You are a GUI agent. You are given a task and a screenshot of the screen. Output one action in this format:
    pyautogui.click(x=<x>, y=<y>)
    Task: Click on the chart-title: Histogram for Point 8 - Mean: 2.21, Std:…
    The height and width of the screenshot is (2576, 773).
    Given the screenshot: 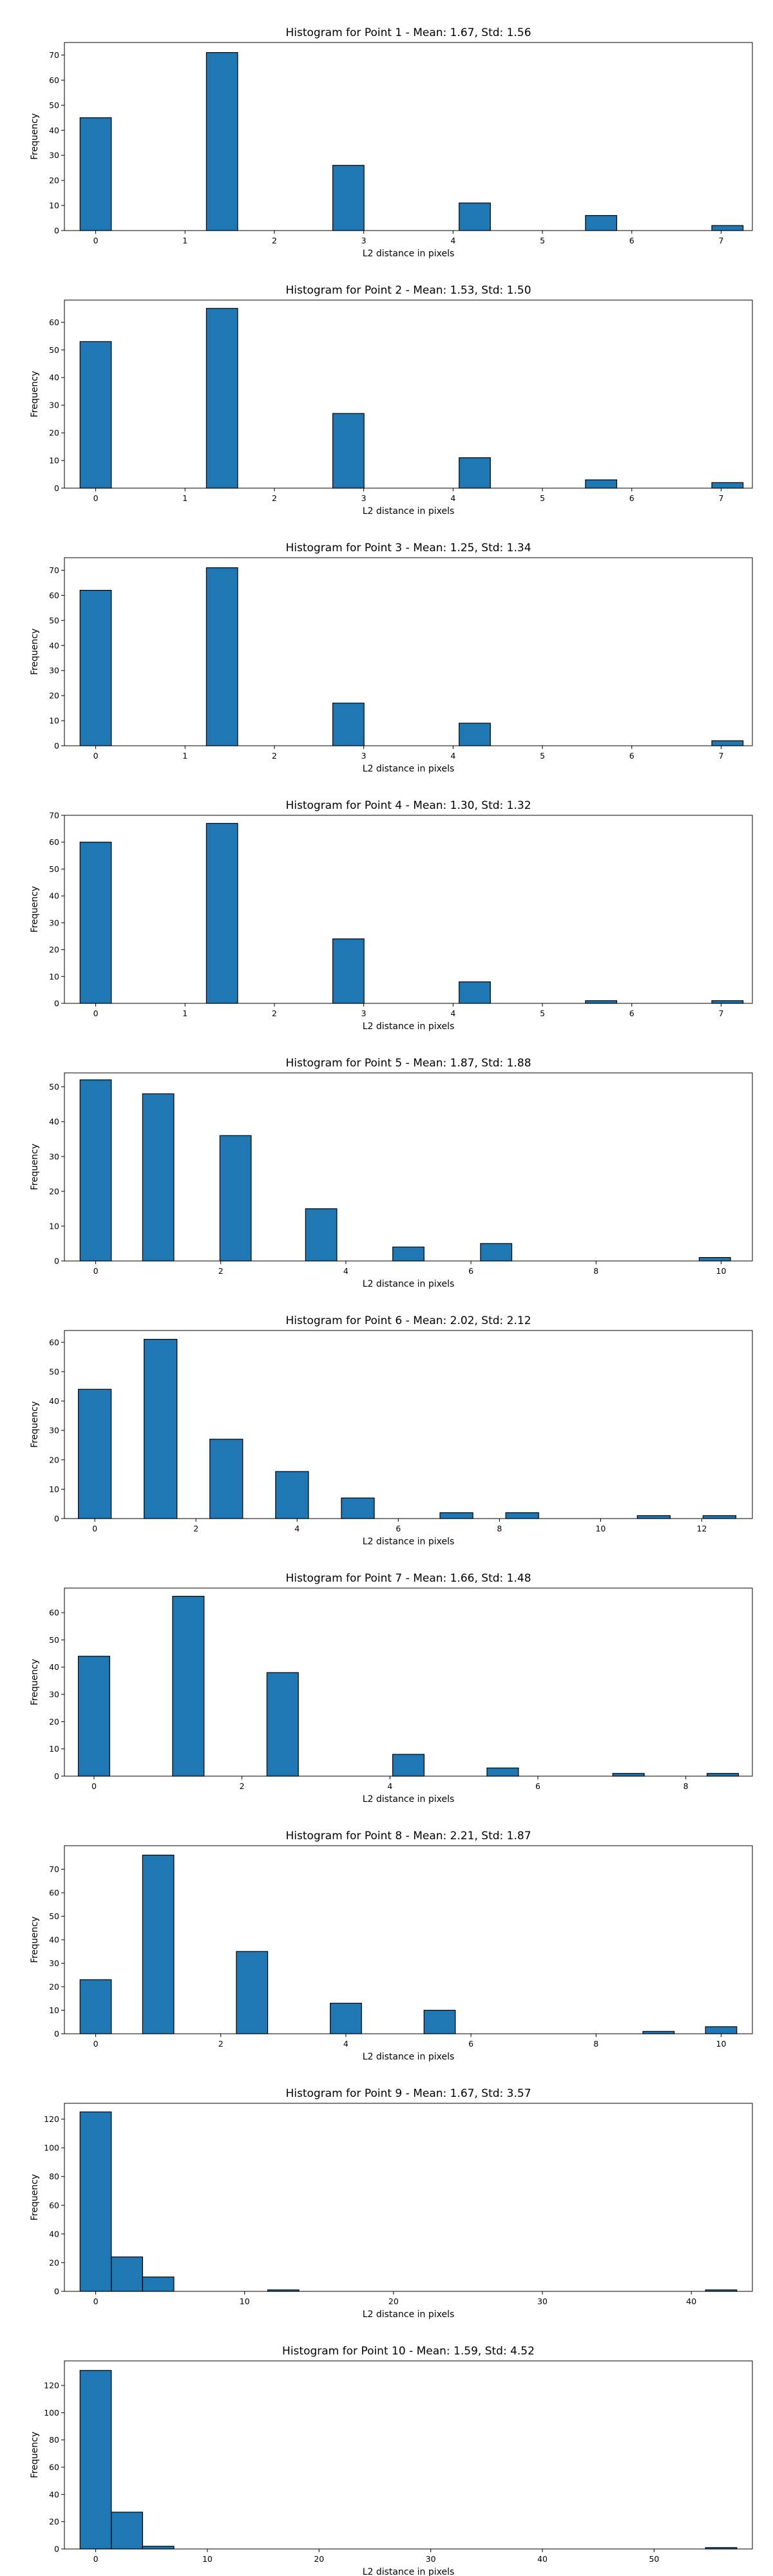 What is the action you would take?
    pyautogui.click(x=408, y=1836)
    